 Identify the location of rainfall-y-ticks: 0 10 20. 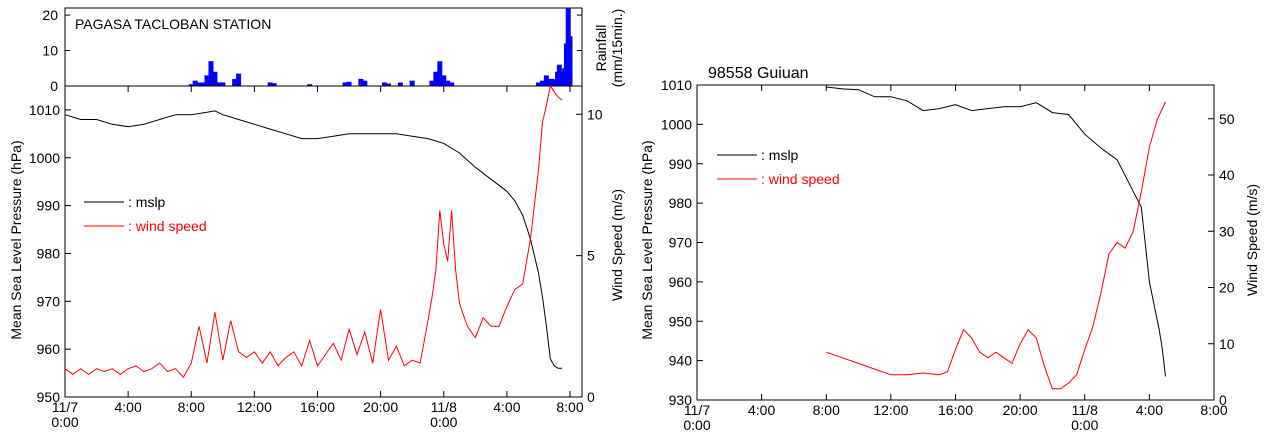
(312, 50).